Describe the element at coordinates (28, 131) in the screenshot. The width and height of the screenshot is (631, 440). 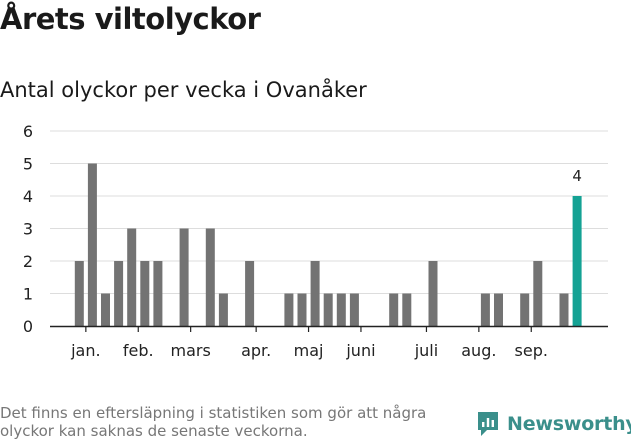
I see `y-tick-label: 6` at that location.